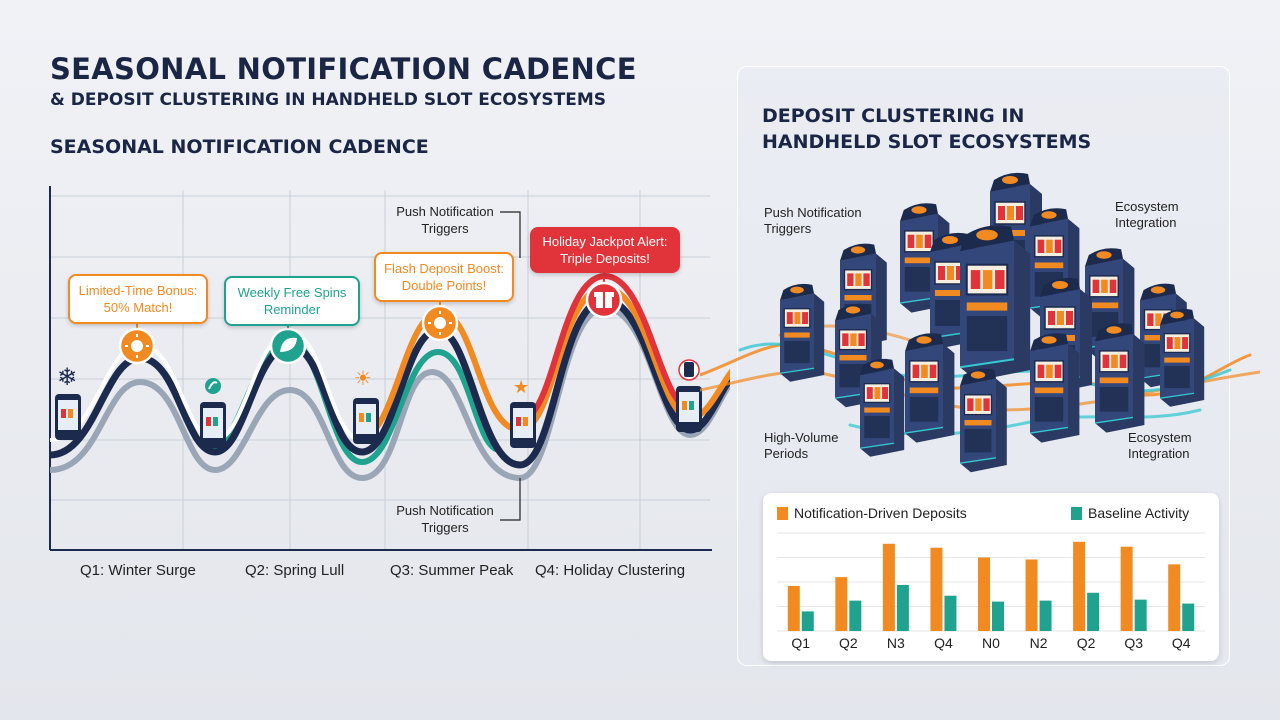 The height and width of the screenshot is (720, 1280). Describe the element at coordinates (610, 570) in the screenshot. I see `quarter-label-q4: Q4: Holiday Clustering` at that location.